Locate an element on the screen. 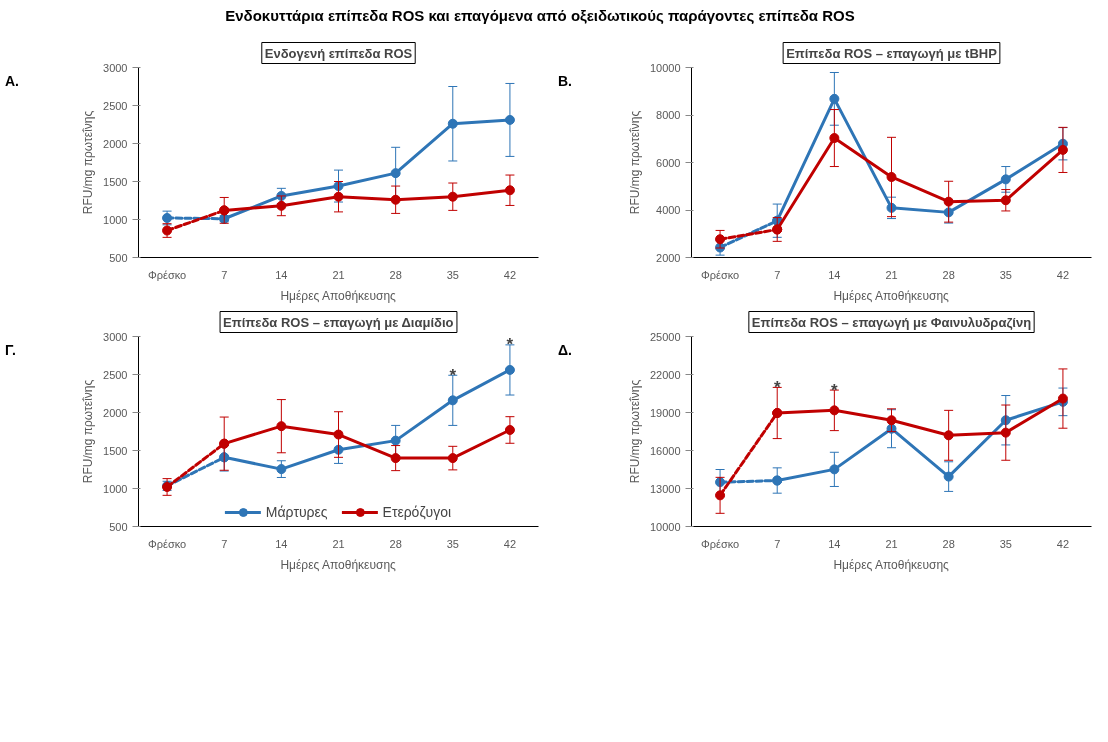  legend-label: Μάρτυρες is located at coordinates (296, 512).